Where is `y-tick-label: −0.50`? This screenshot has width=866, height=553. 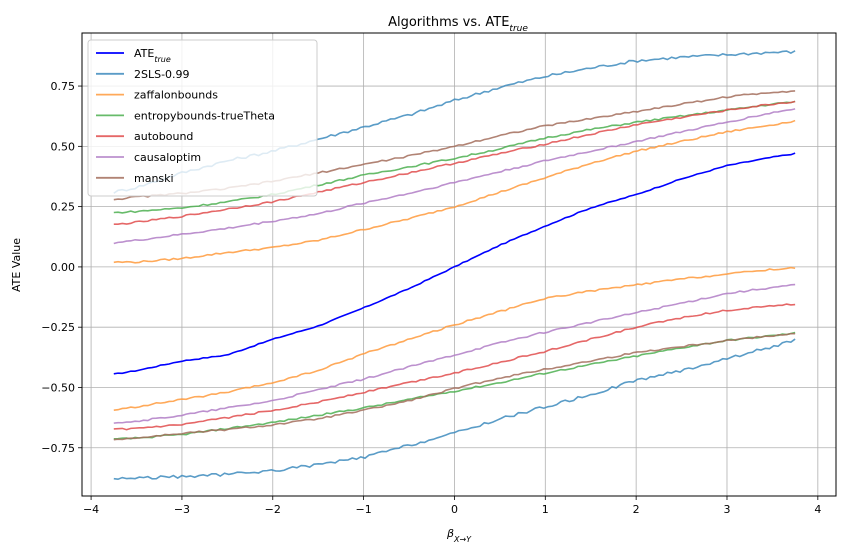
y-tick-label: −0.50 is located at coordinates (58, 387).